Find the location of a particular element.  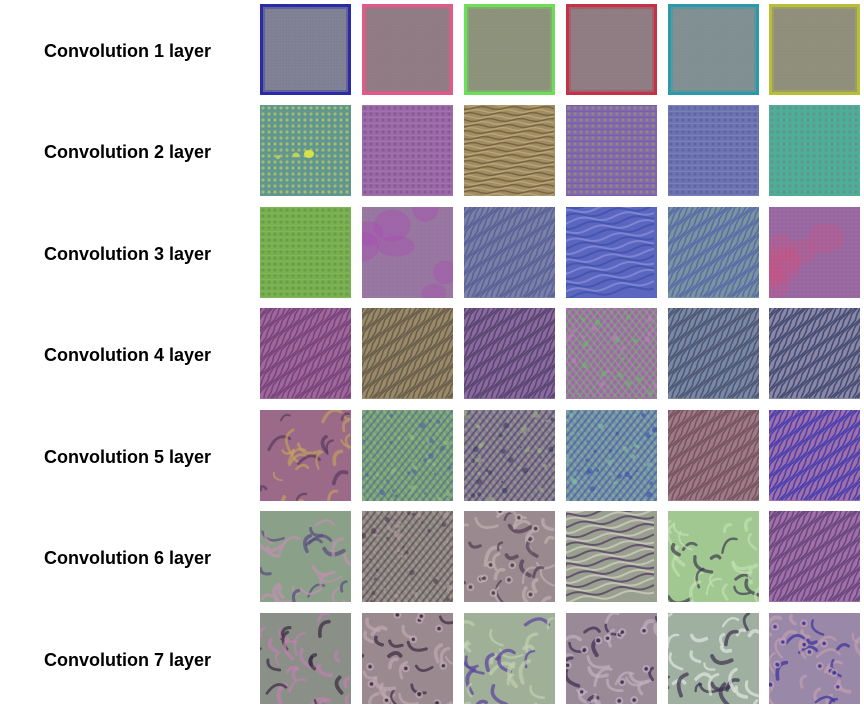

layer-row: Convolution 5 layer is located at coordinates (432, 457).